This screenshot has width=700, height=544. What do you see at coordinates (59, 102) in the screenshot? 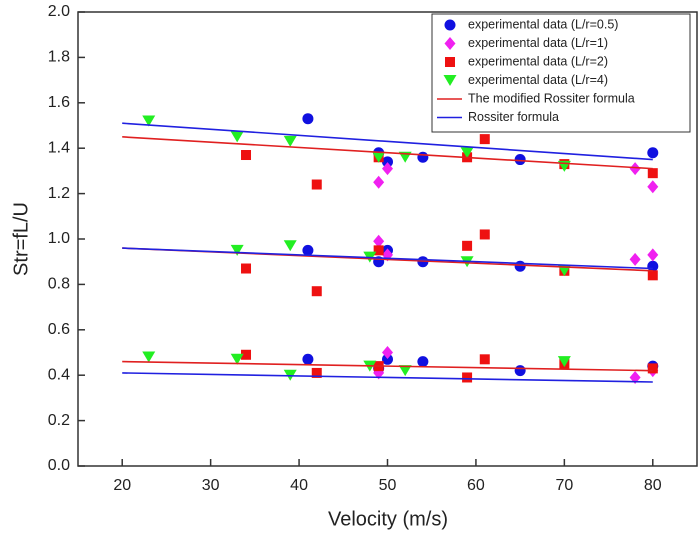
I see `y-tick-label: 1.6` at bounding box center [59, 102].